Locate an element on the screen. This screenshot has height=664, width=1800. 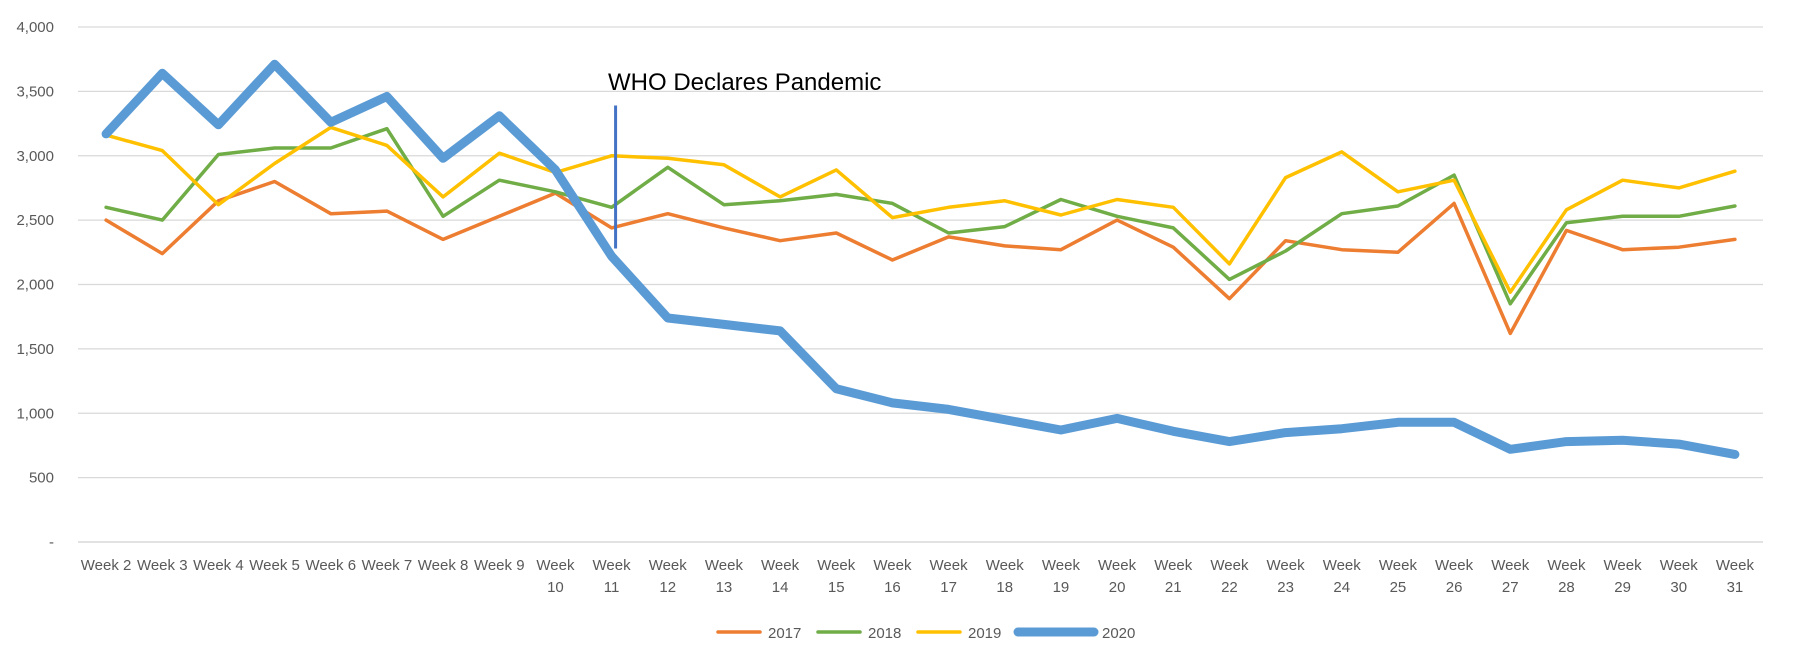
legend-label-2020: 2020 is located at coordinates (1118, 633).